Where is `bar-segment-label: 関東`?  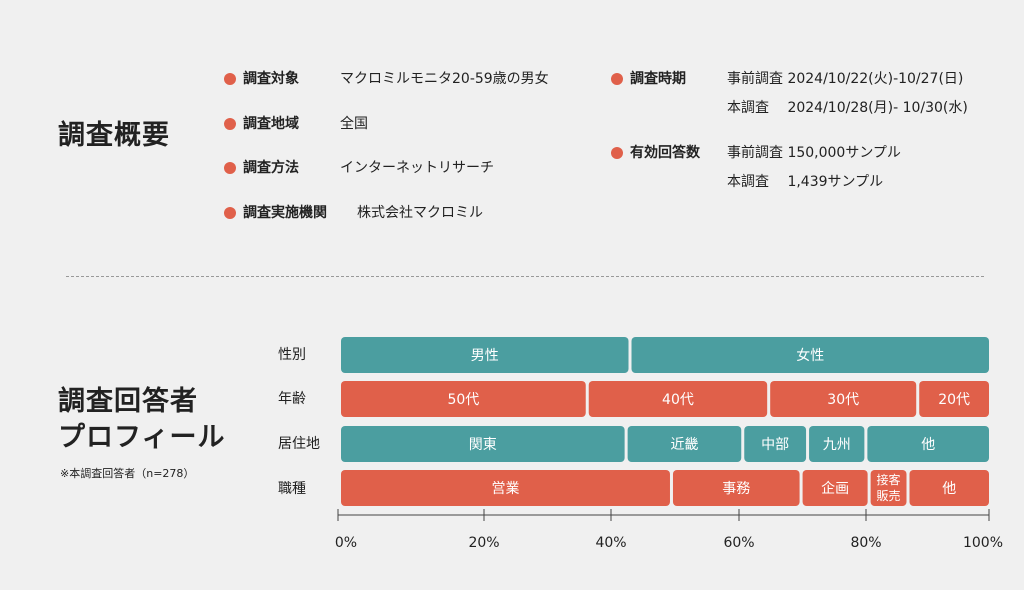
bar-segment-label: 関東 is located at coordinates (483, 445).